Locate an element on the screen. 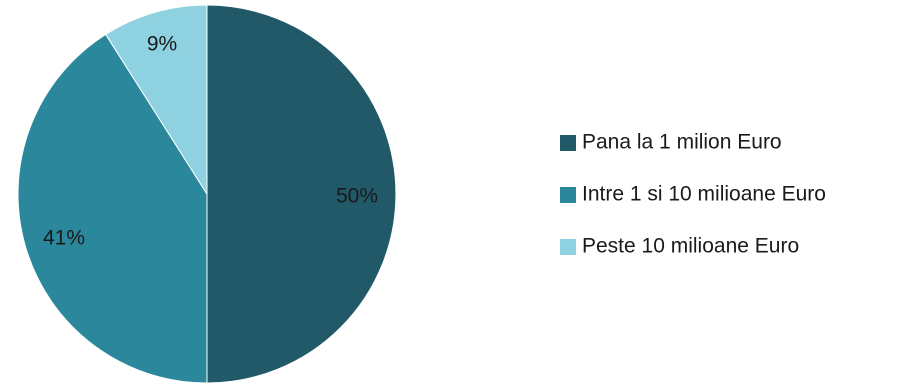 Image resolution: width=907 pixels, height=389 pixels. legend-item-intre-1-si-10-milioane-euro: Intre 1 si 10 milioane Euro is located at coordinates (693, 194).